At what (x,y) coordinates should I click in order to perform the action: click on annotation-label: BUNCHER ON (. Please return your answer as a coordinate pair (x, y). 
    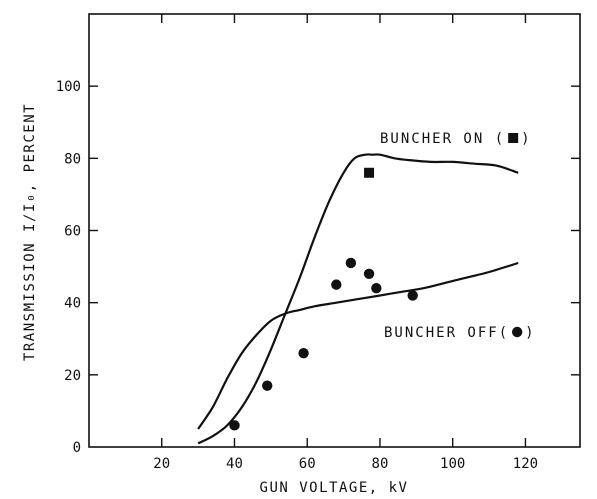
    Looking at the image, I should click on (442, 139).